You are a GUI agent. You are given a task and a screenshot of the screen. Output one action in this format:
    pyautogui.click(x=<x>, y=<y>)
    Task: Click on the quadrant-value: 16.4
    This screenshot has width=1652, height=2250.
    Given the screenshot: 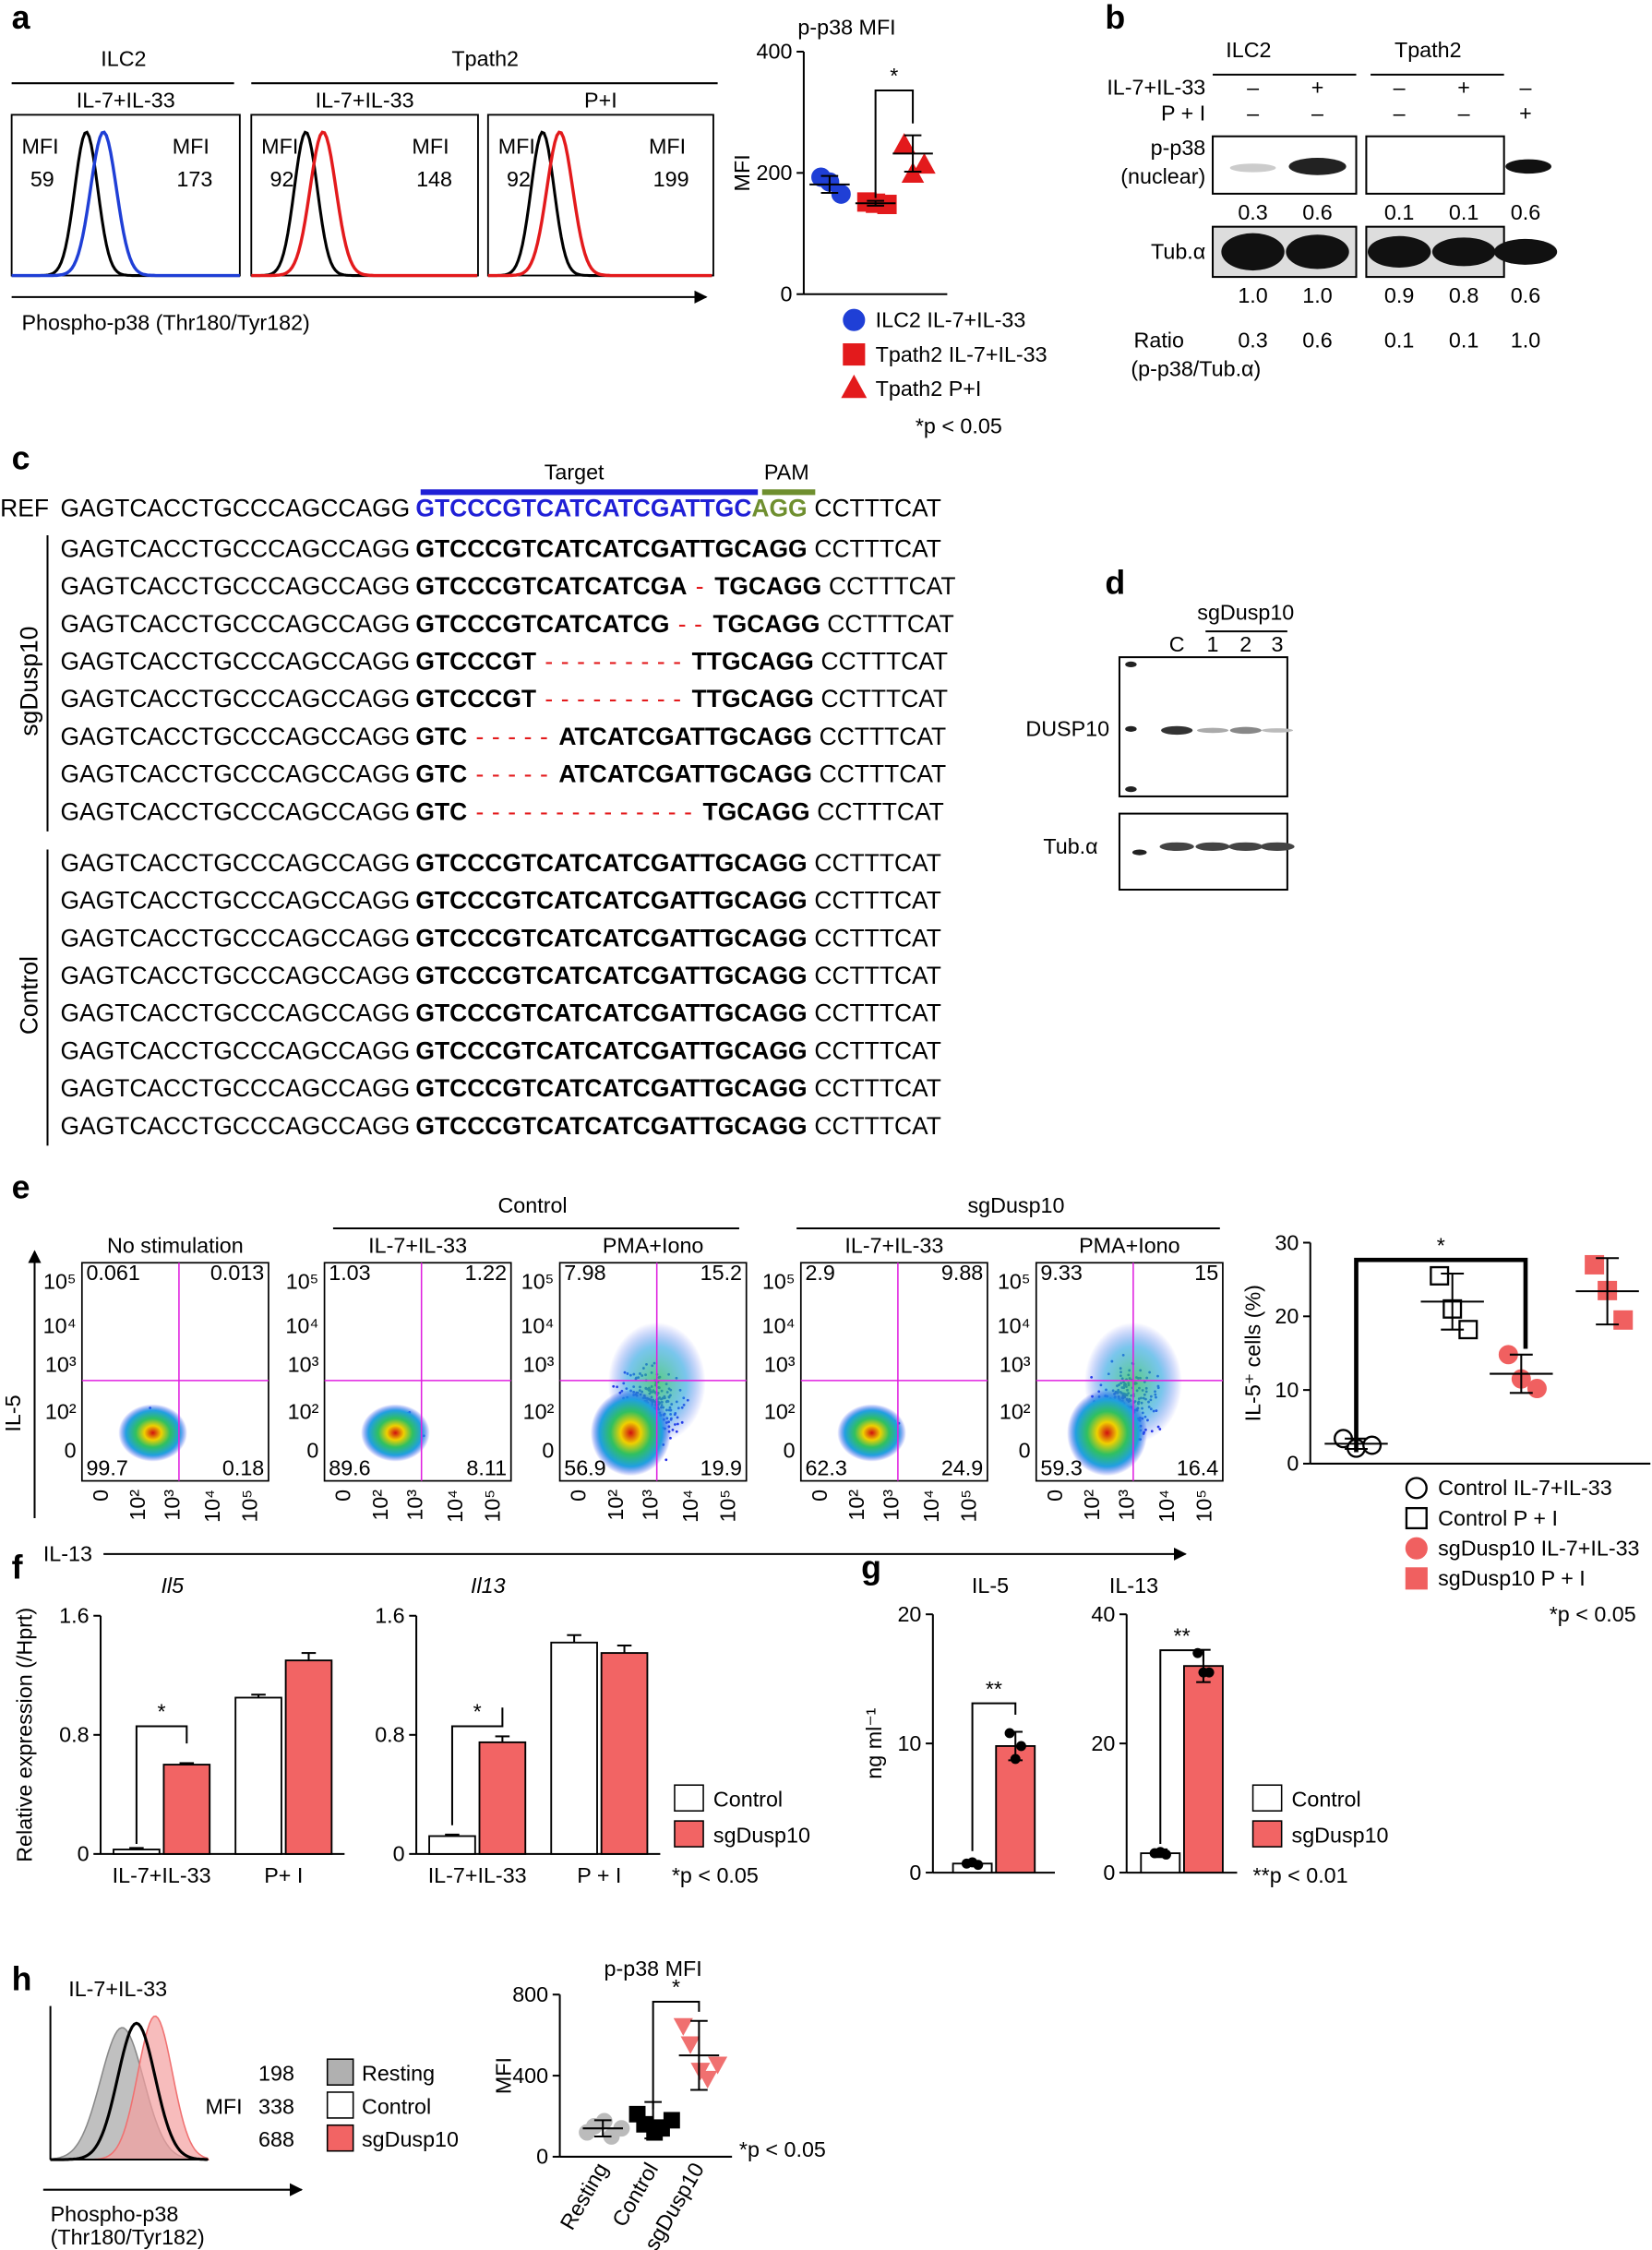 What is the action you would take?
    pyautogui.click(x=1197, y=1467)
    